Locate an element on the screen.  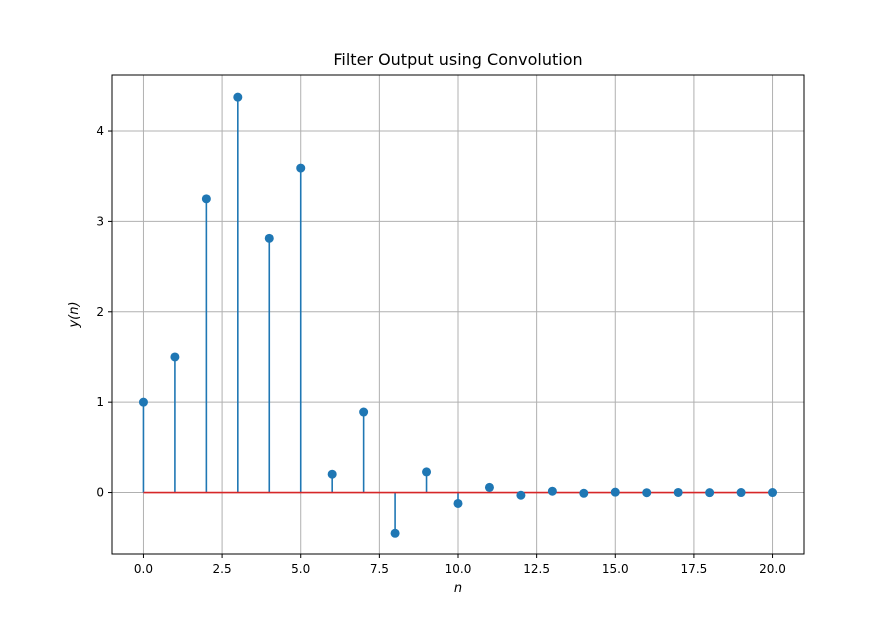
x-tick-label: 20.0 is located at coordinates (772, 569).